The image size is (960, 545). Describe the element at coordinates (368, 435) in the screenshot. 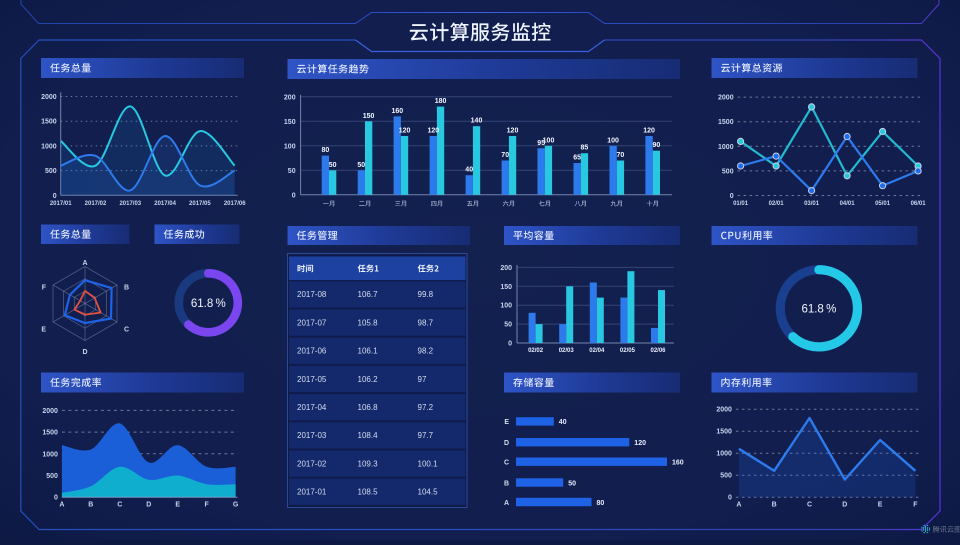

I see `svg-text: 108.4` at that location.